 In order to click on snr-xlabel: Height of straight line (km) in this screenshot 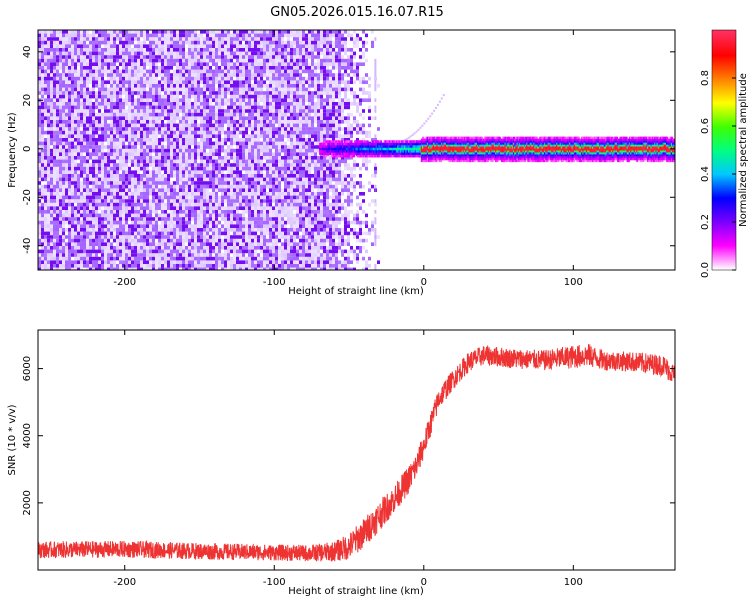, I will do `click(356, 591)`.